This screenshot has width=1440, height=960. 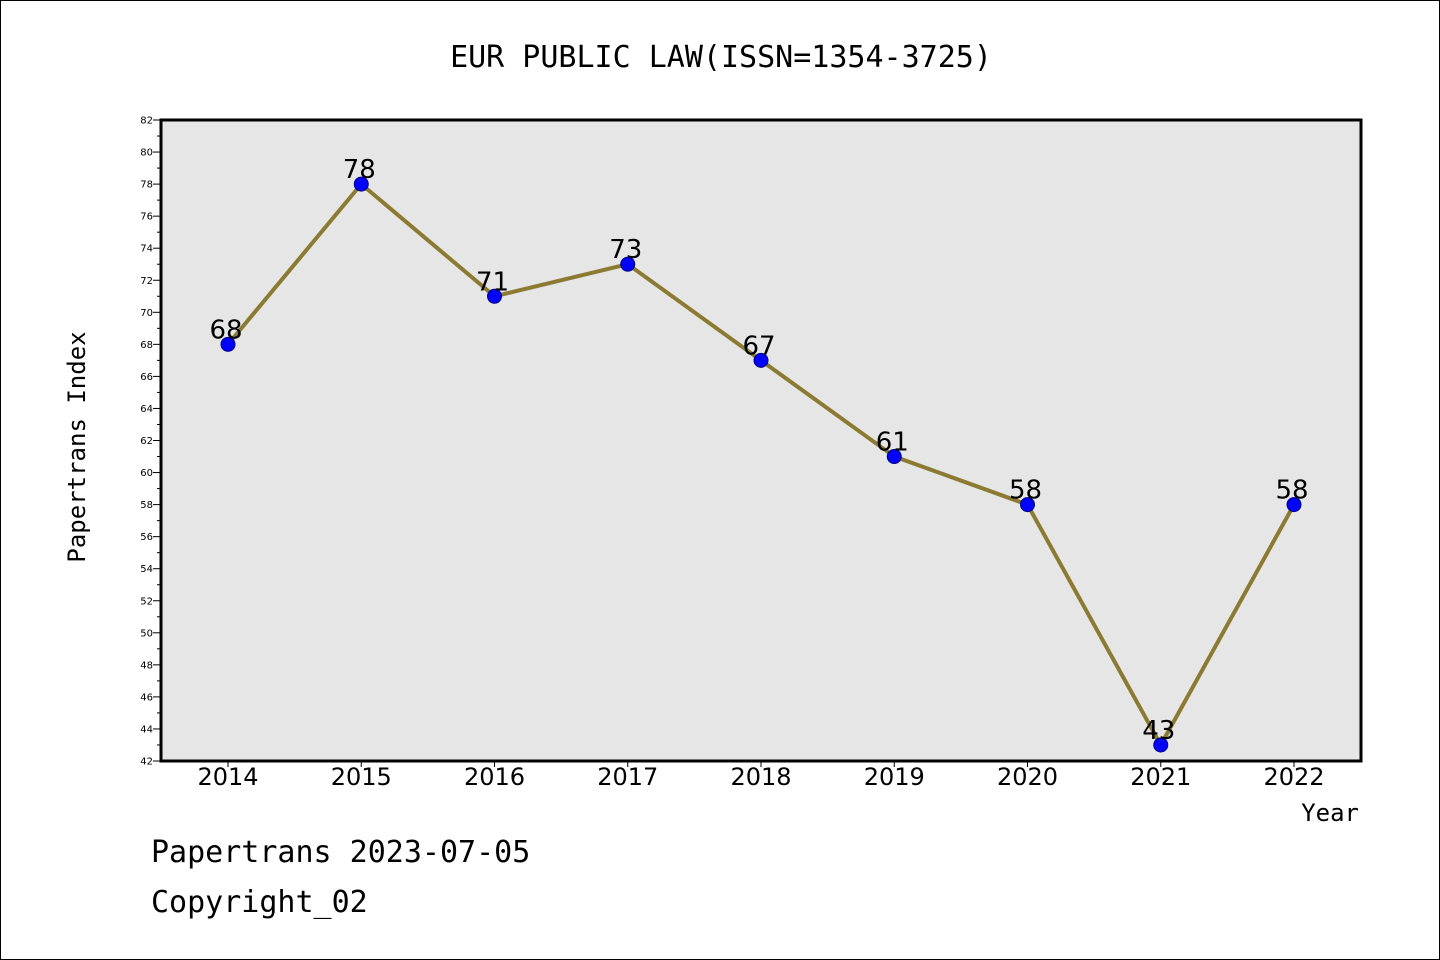 I want to click on y-tick-label: 62, so click(x=146, y=441).